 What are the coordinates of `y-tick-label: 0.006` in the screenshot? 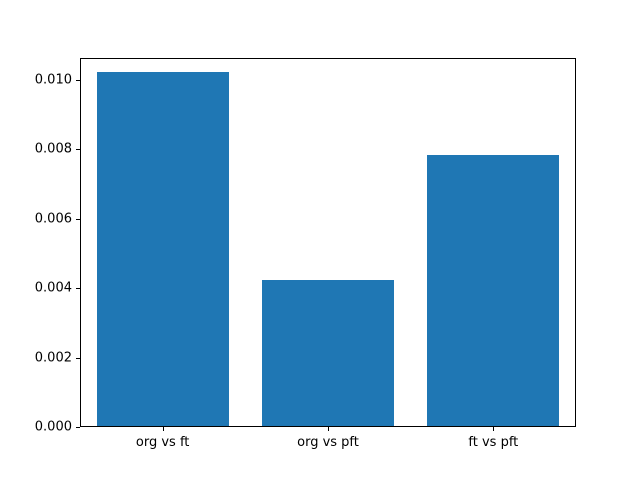 It's located at (53, 219).